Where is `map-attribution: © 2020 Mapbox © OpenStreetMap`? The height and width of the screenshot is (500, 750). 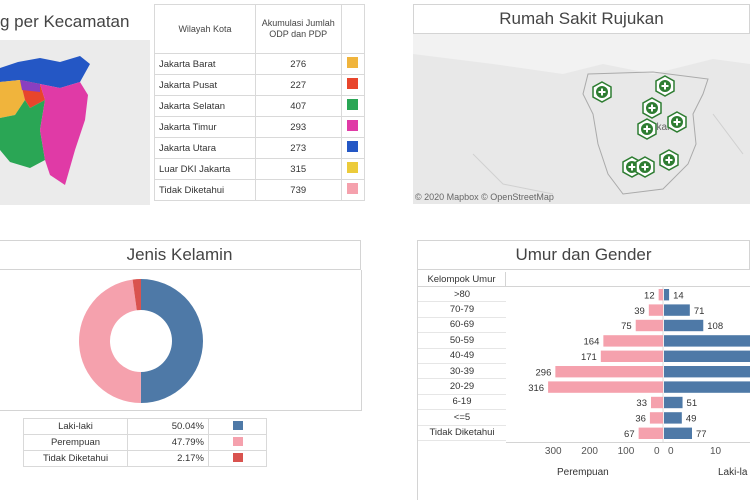
map-attribution: © 2020 Mapbox © OpenStreetMap is located at coordinates (484, 197).